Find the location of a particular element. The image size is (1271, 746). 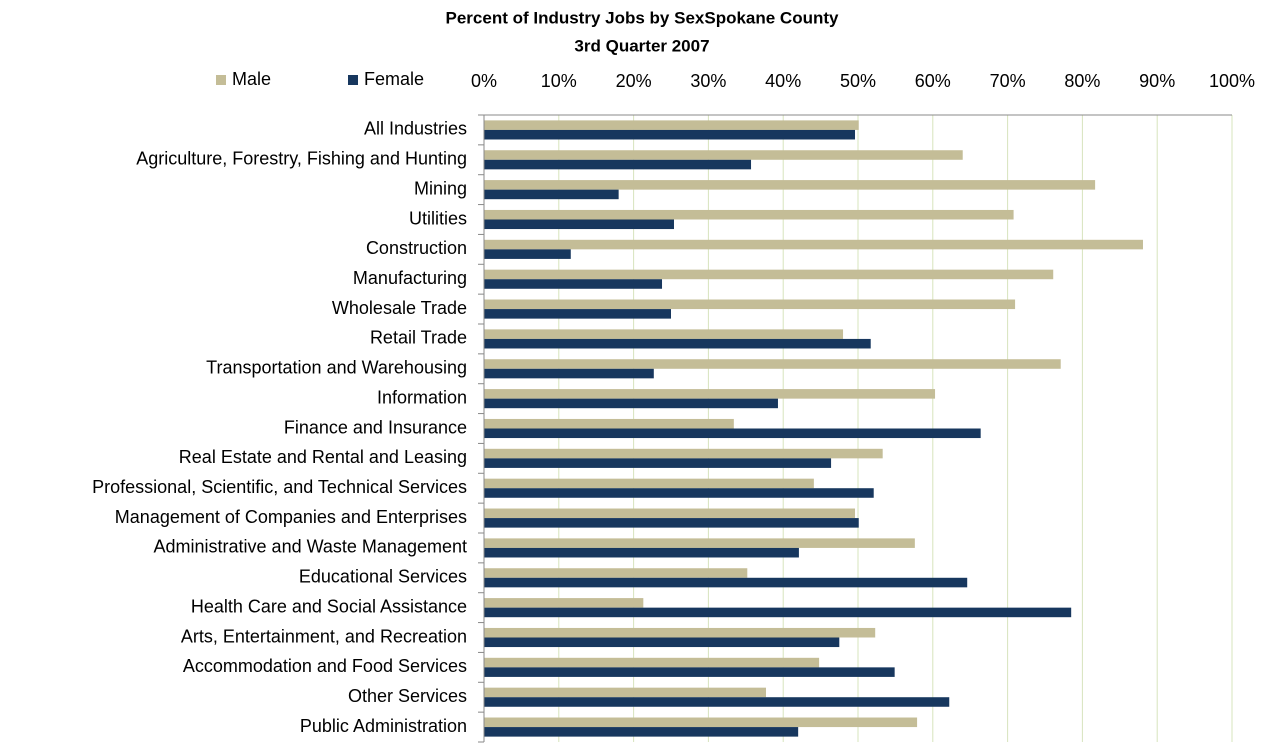

x-tick-label: 70% is located at coordinates (1008, 81).